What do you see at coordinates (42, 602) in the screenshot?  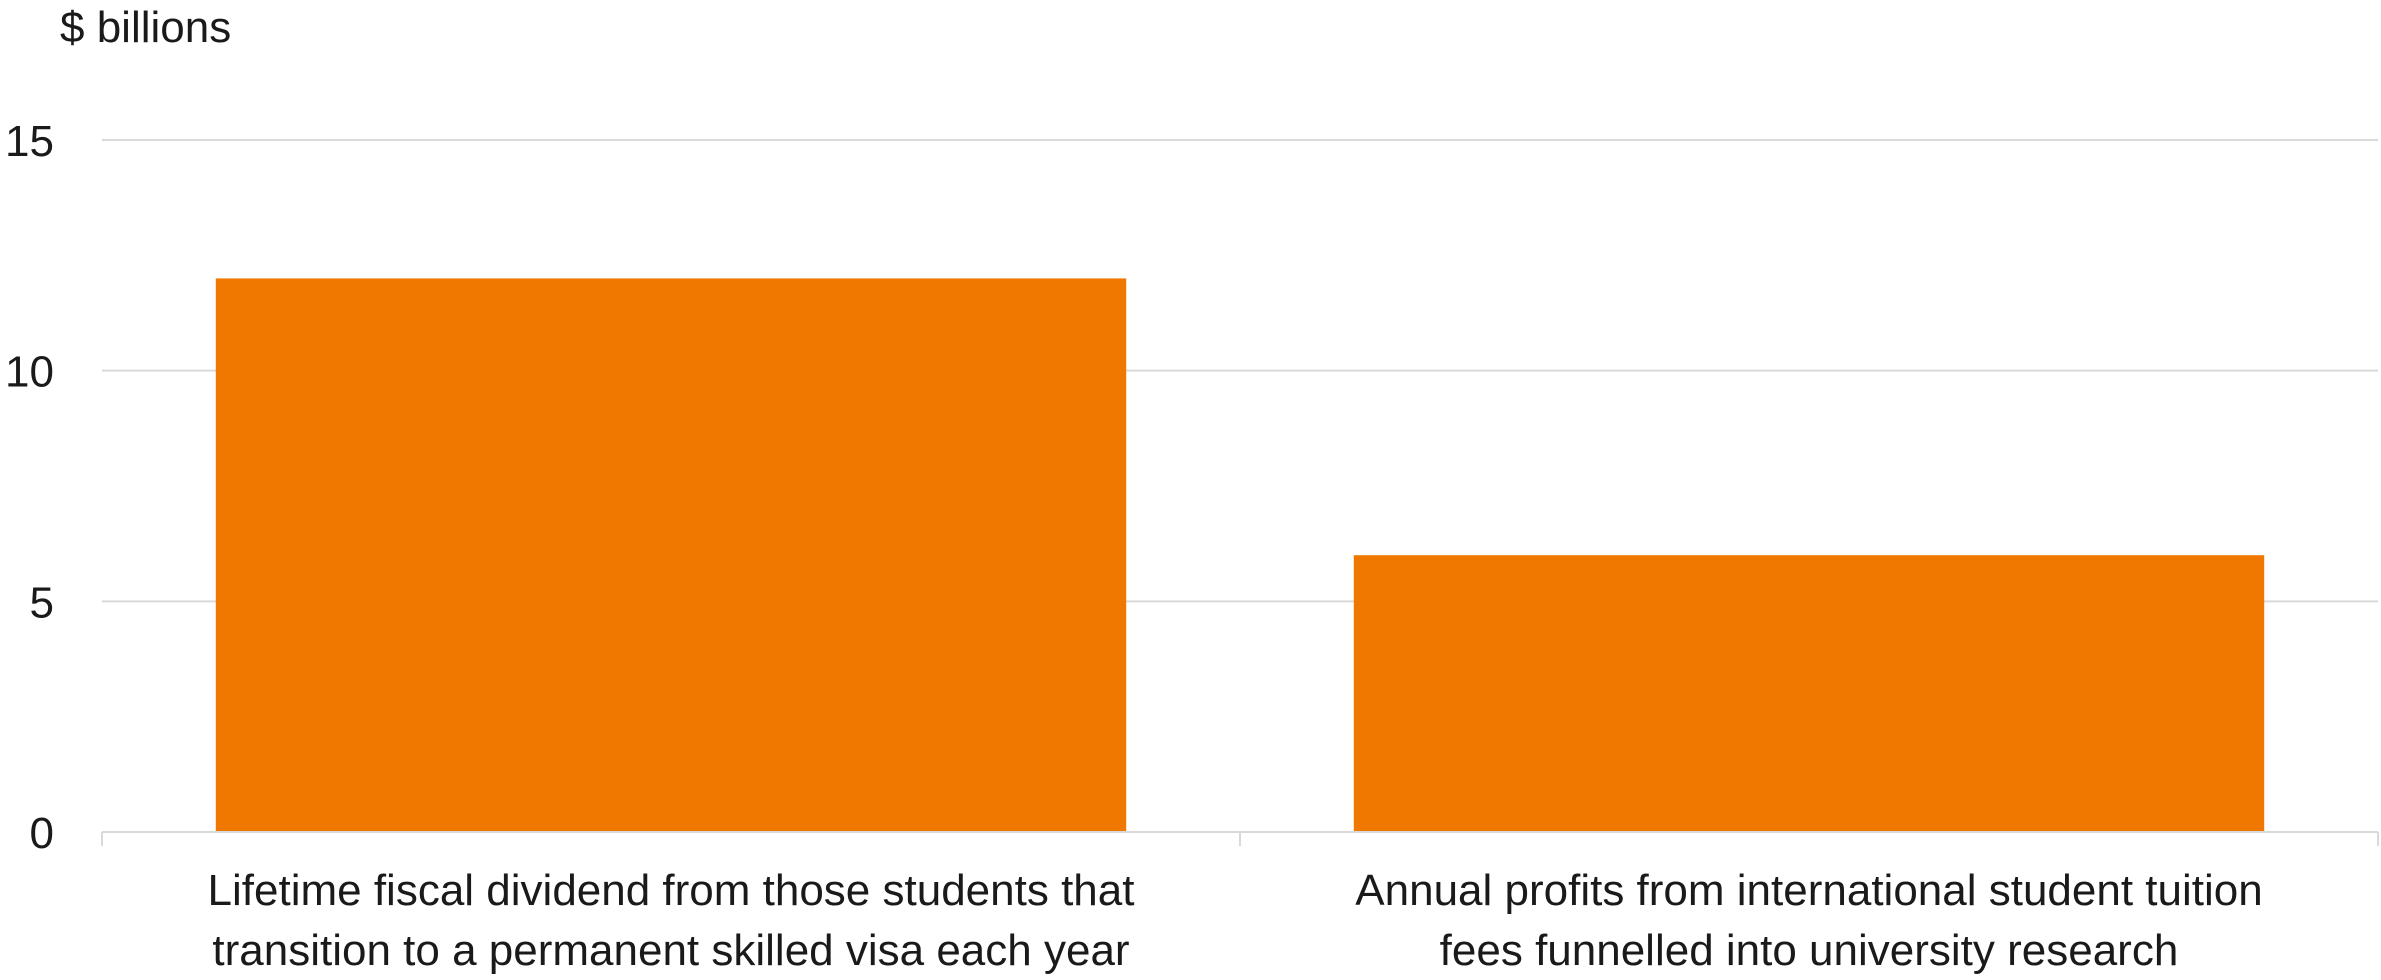 I see `y-tick-label: 5` at bounding box center [42, 602].